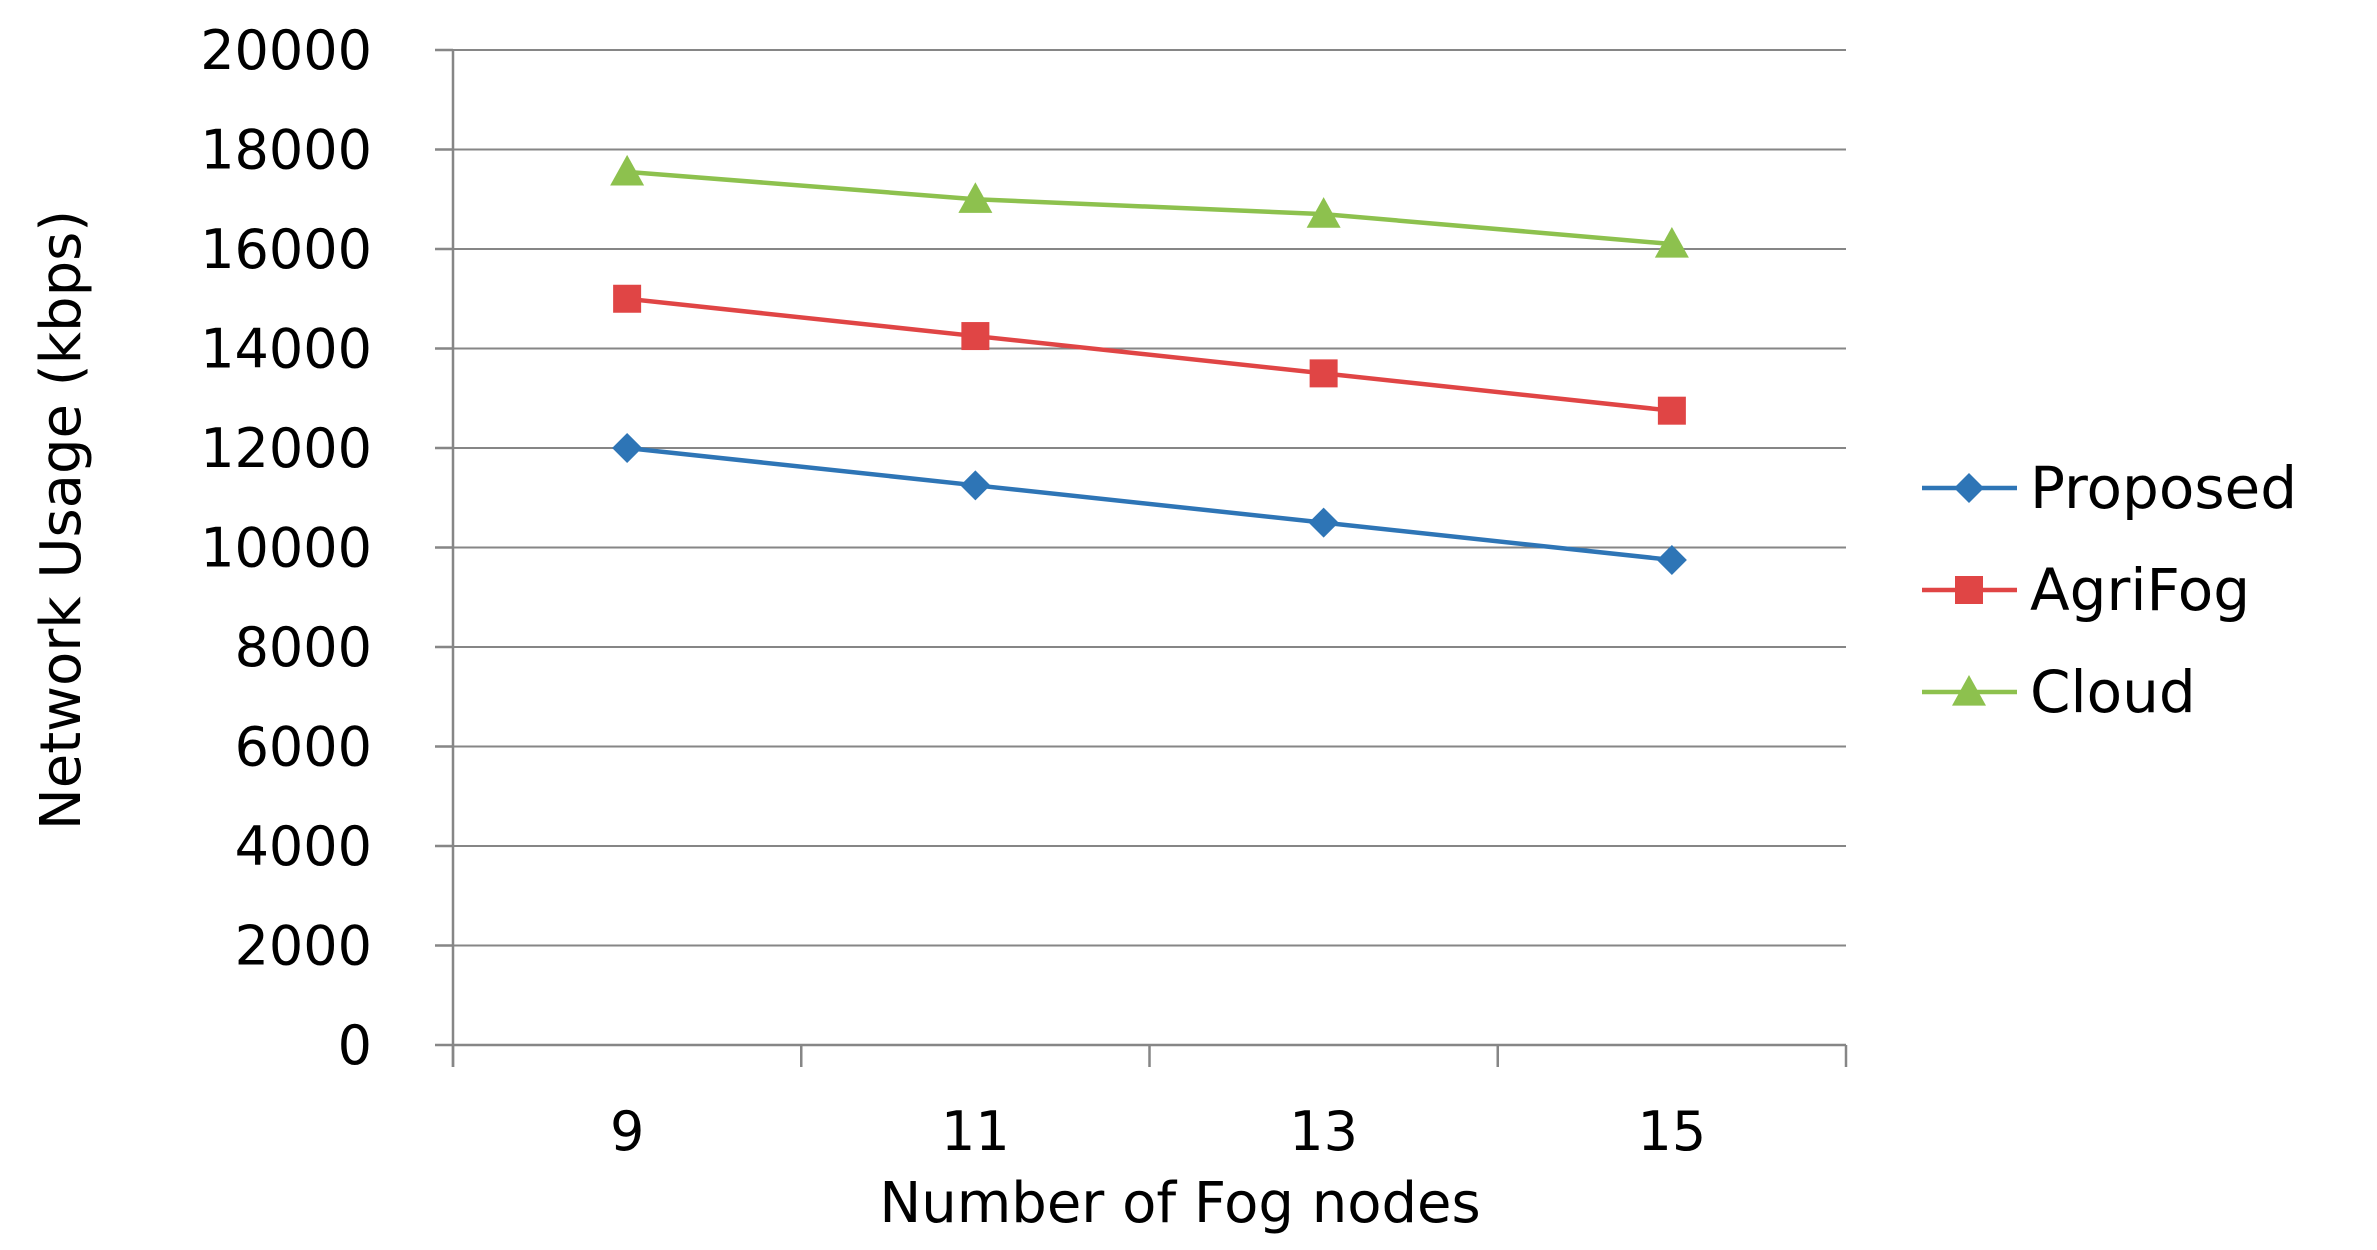  What do you see at coordinates (1158, 1131) in the screenshot?
I see `x-axis-ticks: 9 11 13 15` at bounding box center [1158, 1131].